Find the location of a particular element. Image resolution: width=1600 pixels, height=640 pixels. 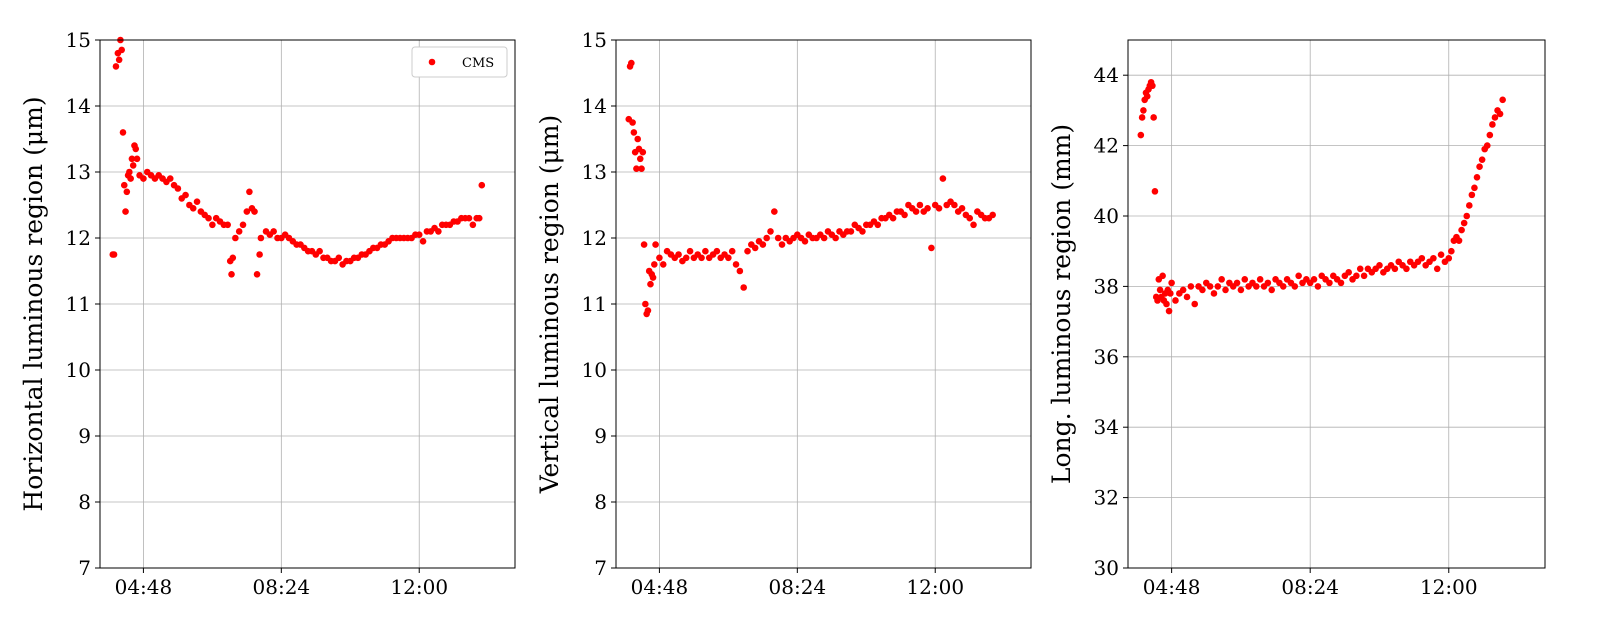

legend: CMS is located at coordinates (459, 62).